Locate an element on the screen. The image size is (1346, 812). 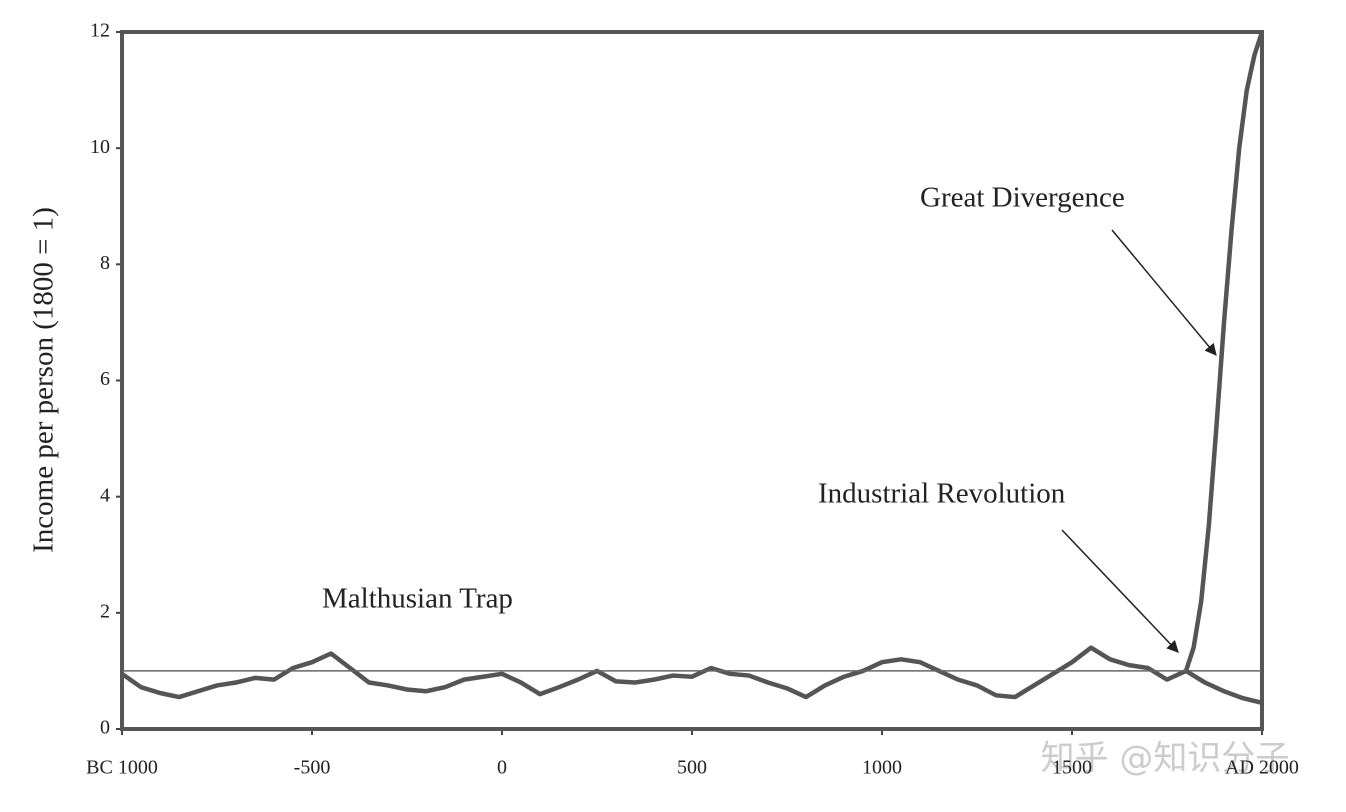
x-tick-label: 1000 is located at coordinates (882, 768).